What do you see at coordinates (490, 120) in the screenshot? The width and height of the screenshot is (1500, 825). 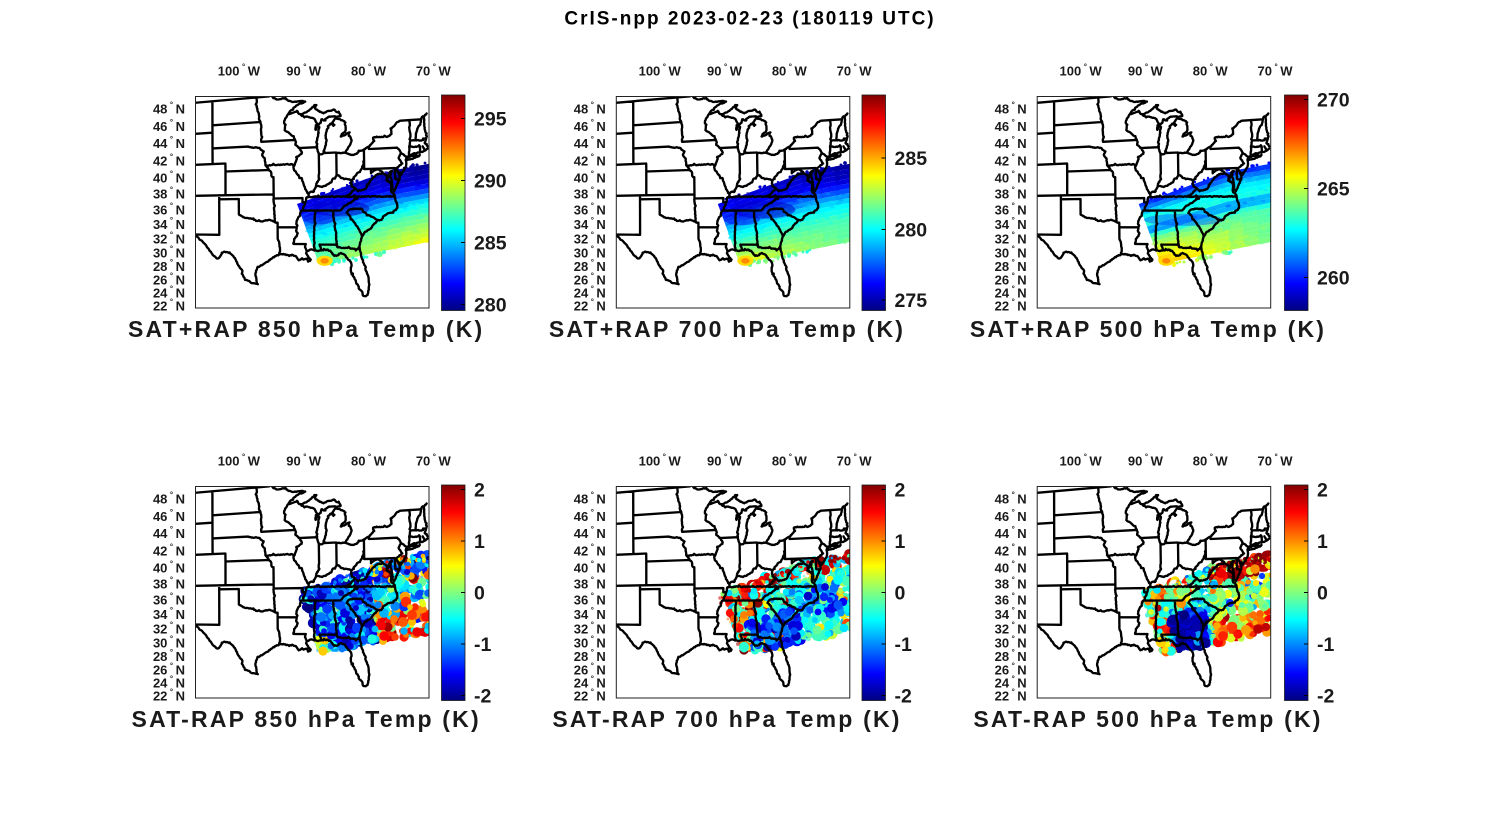 I see `svg-text: 295` at bounding box center [490, 120].